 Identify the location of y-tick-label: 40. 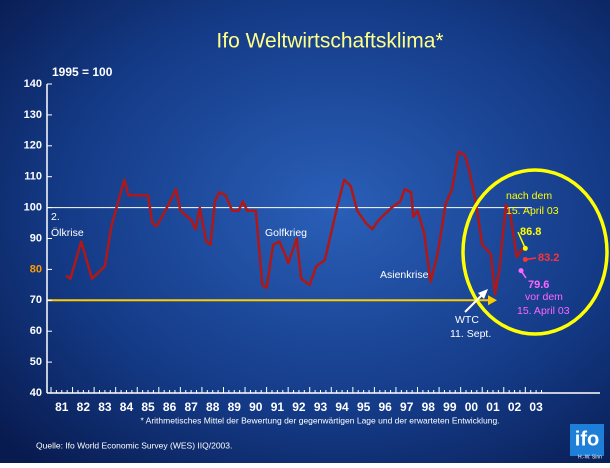
(36, 393).